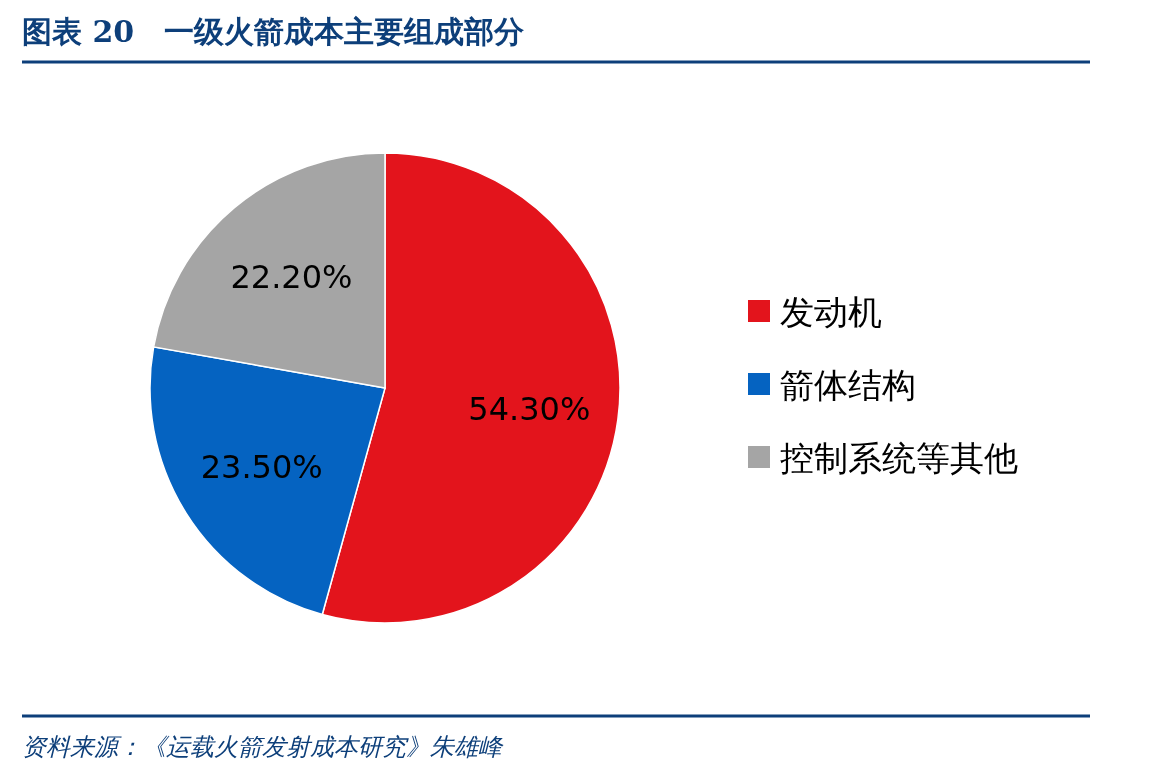 The height and width of the screenshot is (784, 1149). What do you see at coordinates (261, 466) in the screenshot?
I see `data-label: 23.50%` at bounding box center [261, 466].